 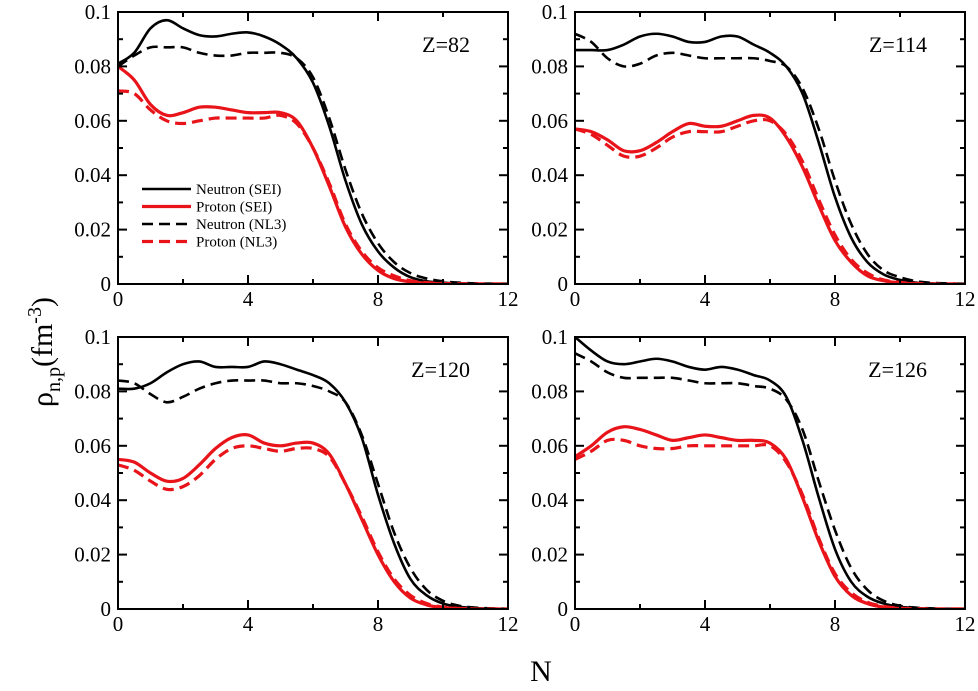 I want to click on x-axis-title: N, so click(x=541, y=671).